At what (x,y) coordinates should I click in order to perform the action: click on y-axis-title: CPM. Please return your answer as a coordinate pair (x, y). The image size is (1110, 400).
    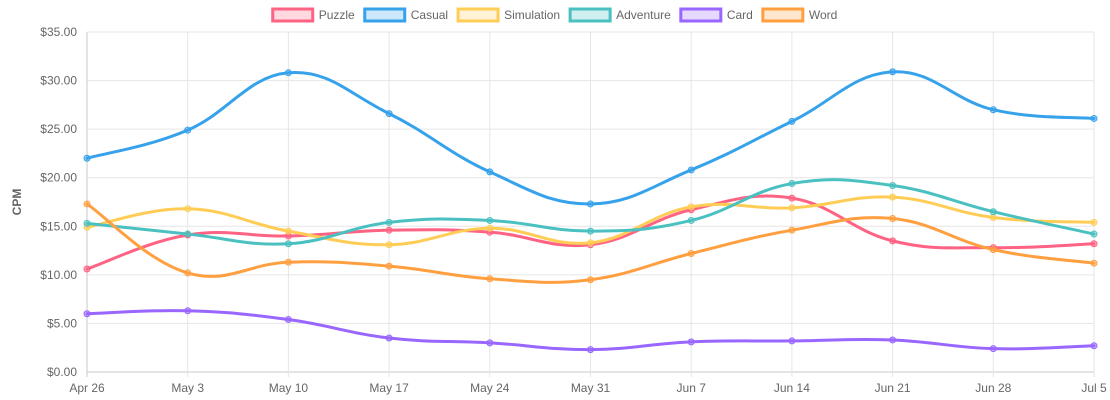
    Looking at the image, I should click on (17, 202).